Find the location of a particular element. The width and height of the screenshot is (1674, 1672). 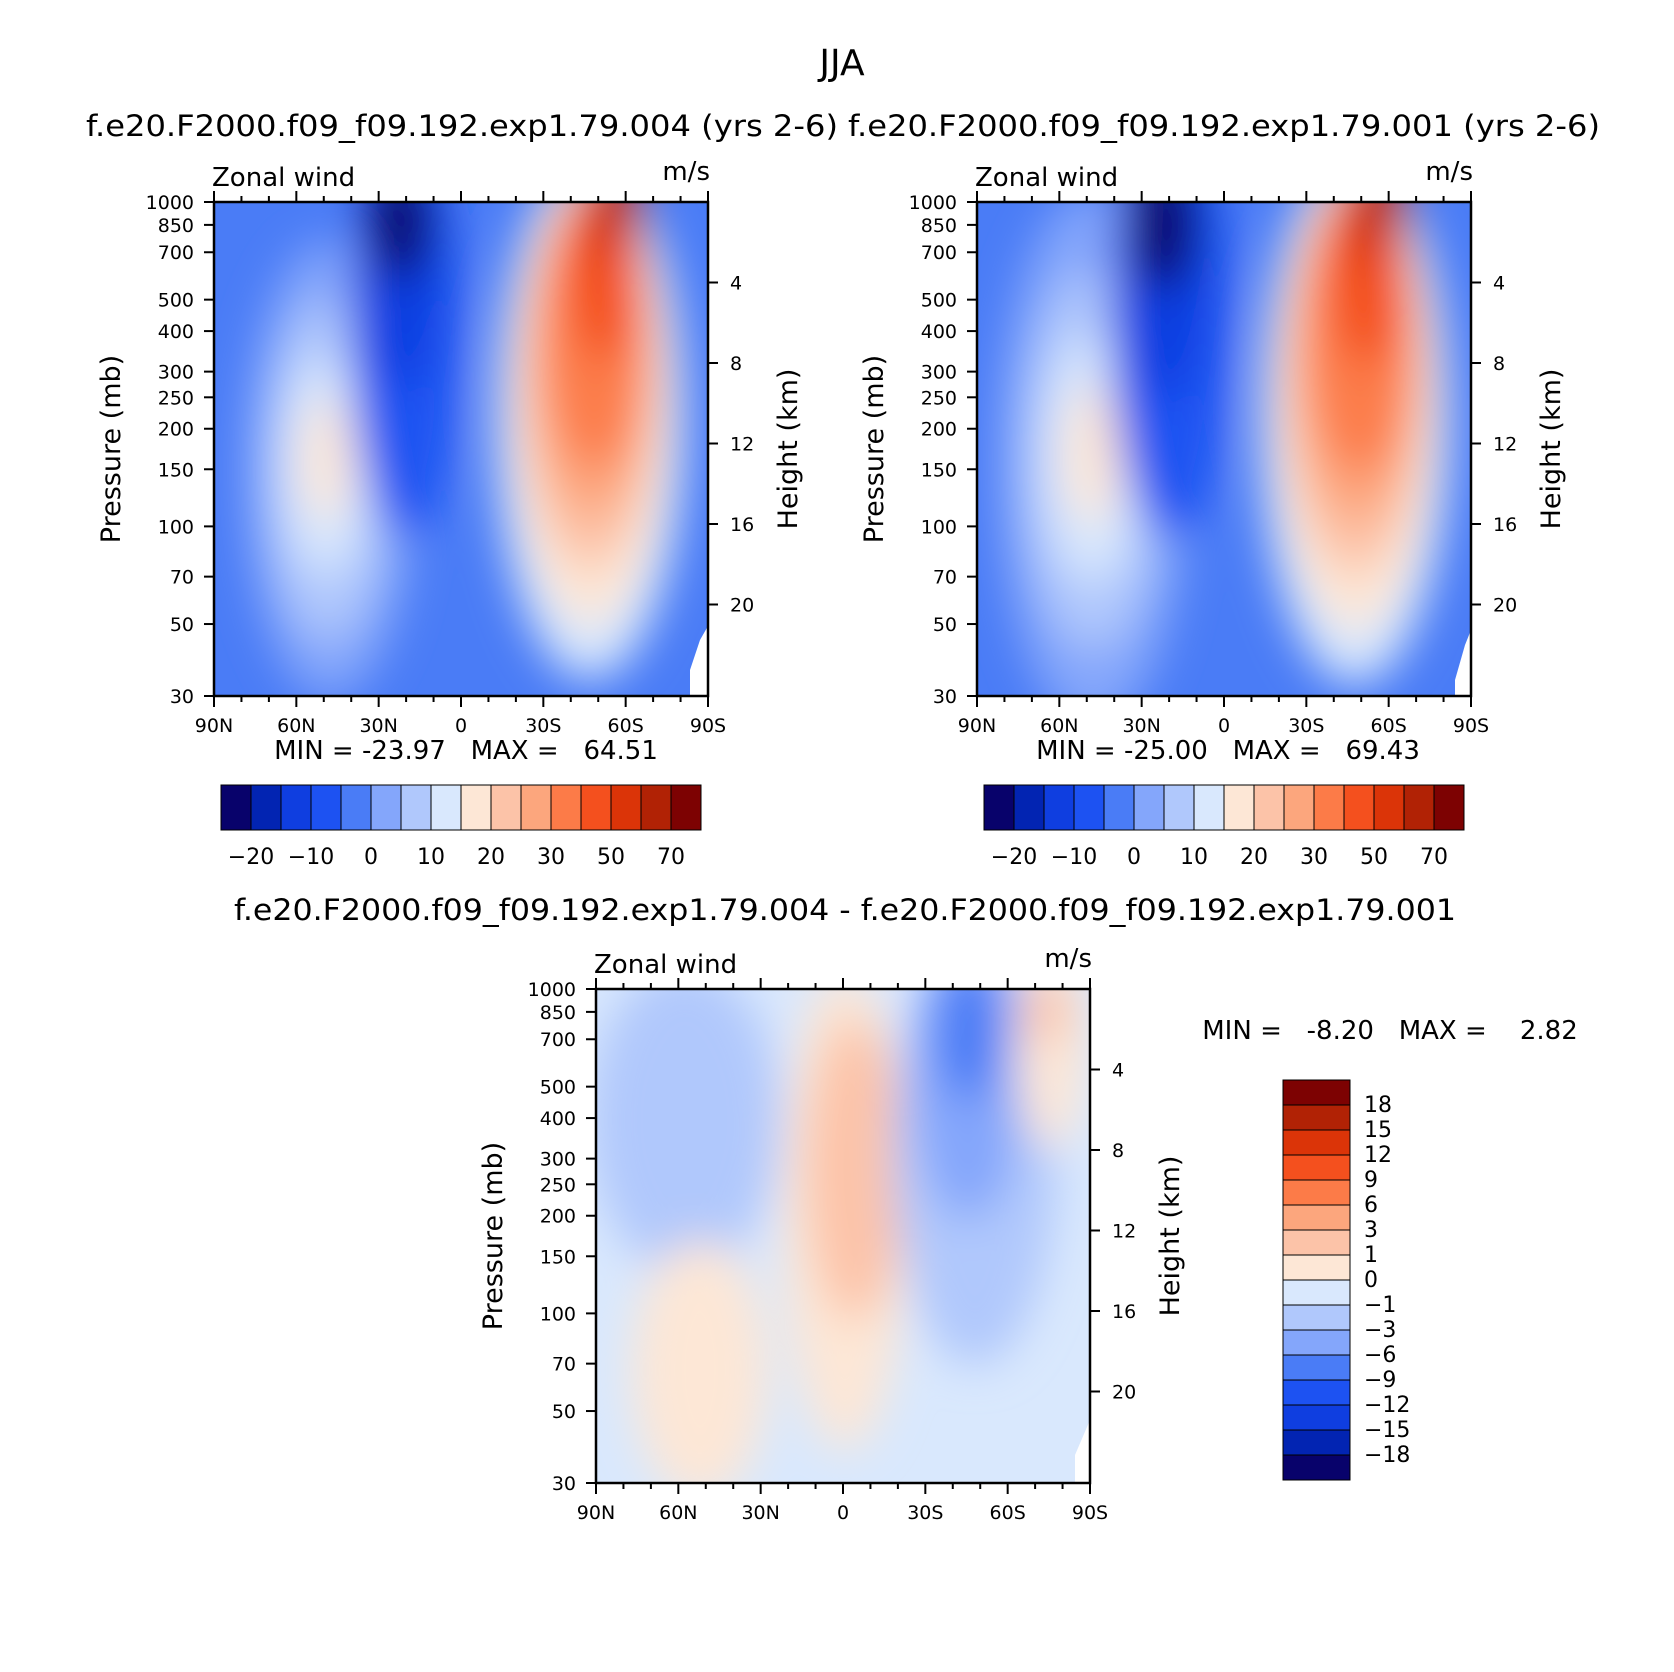

diff-colorbar-label: −12 is located at coordinates (1387, 1405).